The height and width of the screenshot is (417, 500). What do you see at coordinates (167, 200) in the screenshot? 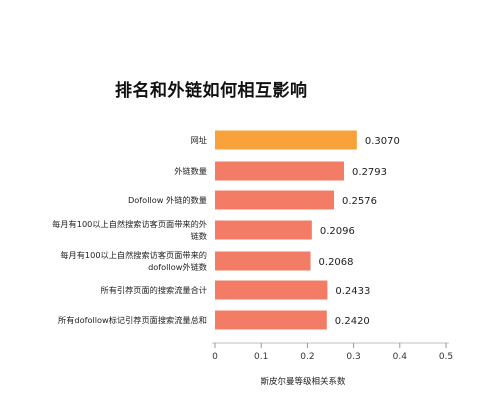
I see `category-label: Dofollow 外链的数量` at bounding box center [167, 200].